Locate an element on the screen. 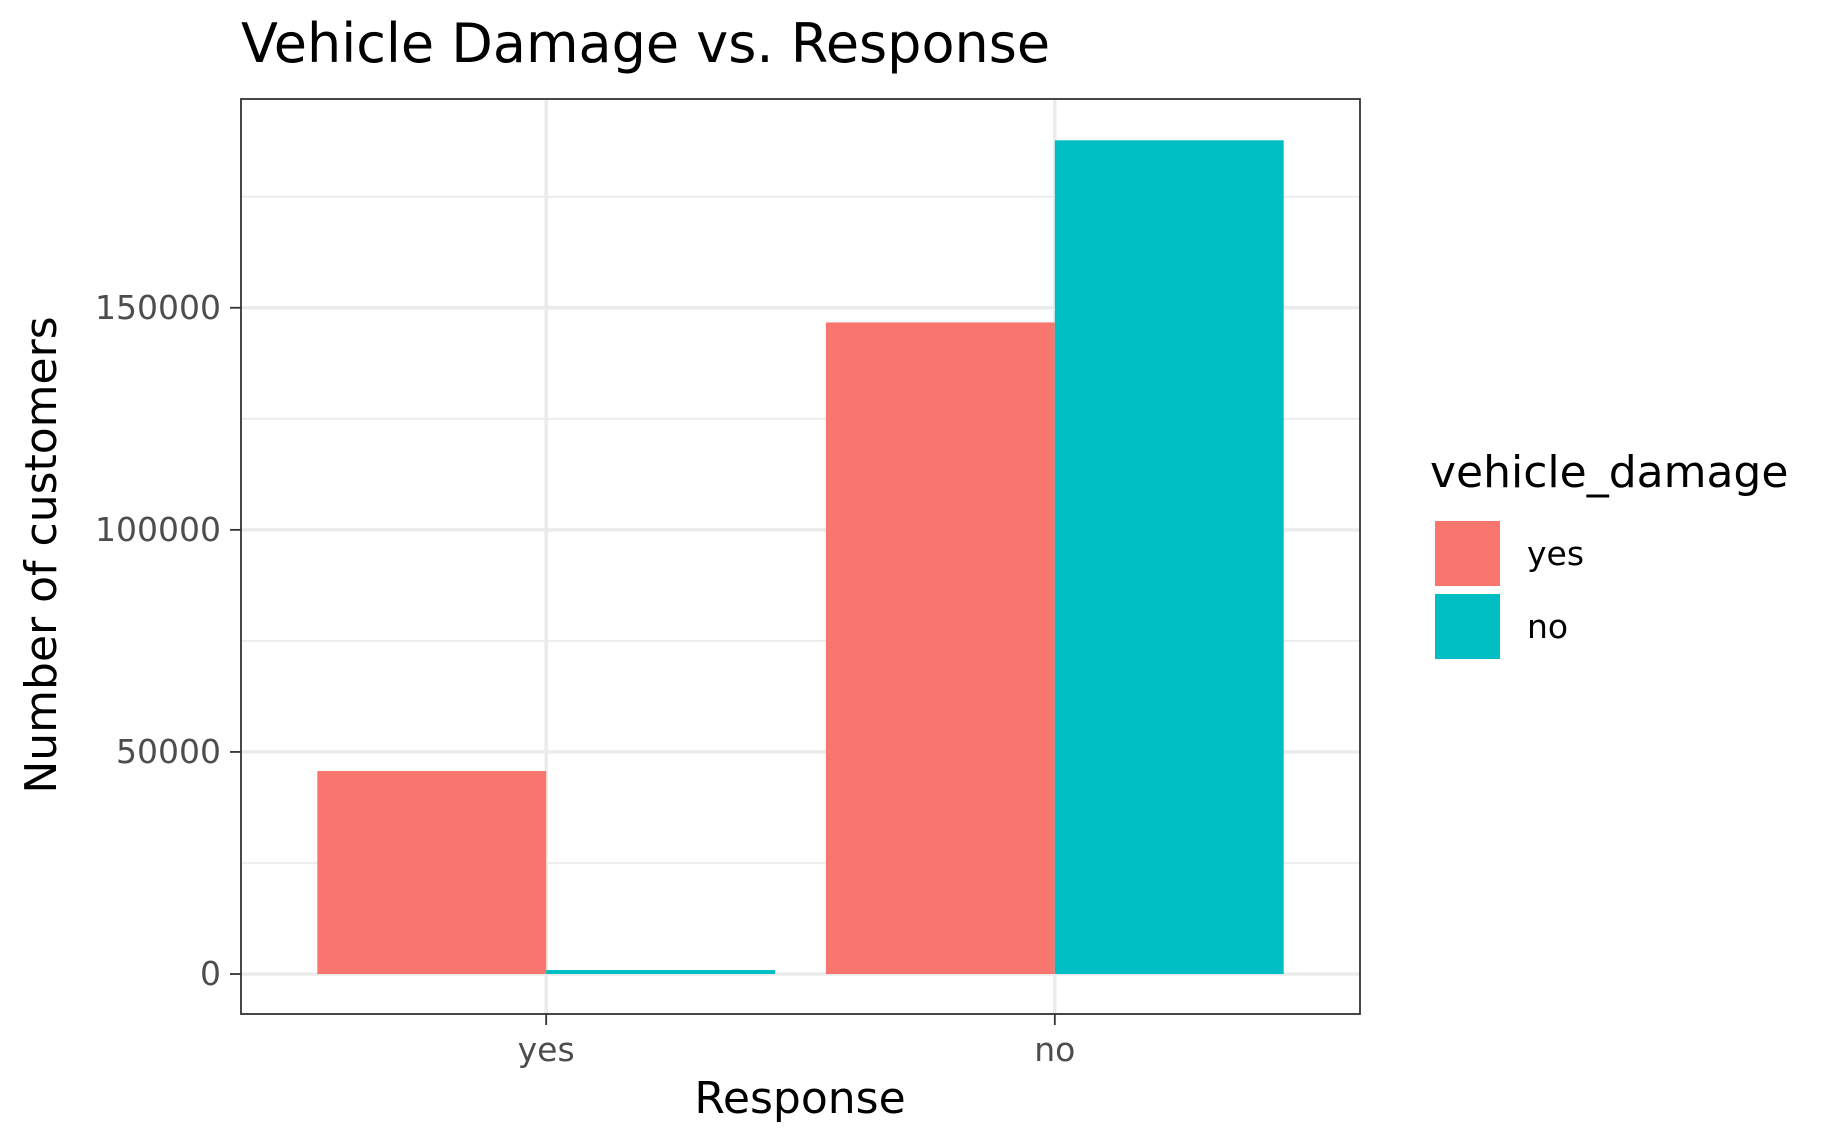  legend-label-yes: yes is located at coordinates (1555, 553).